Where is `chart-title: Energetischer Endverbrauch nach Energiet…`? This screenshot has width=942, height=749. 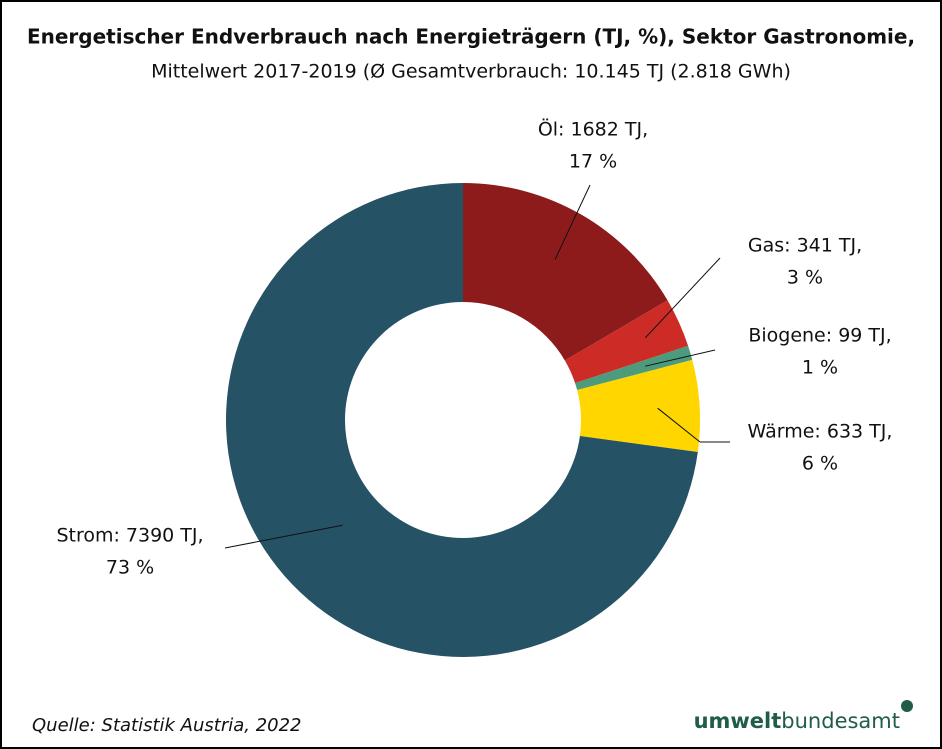 chart-title: Energetischer Endverbrauch nach Energiet… is located at coordinates (471, 37).